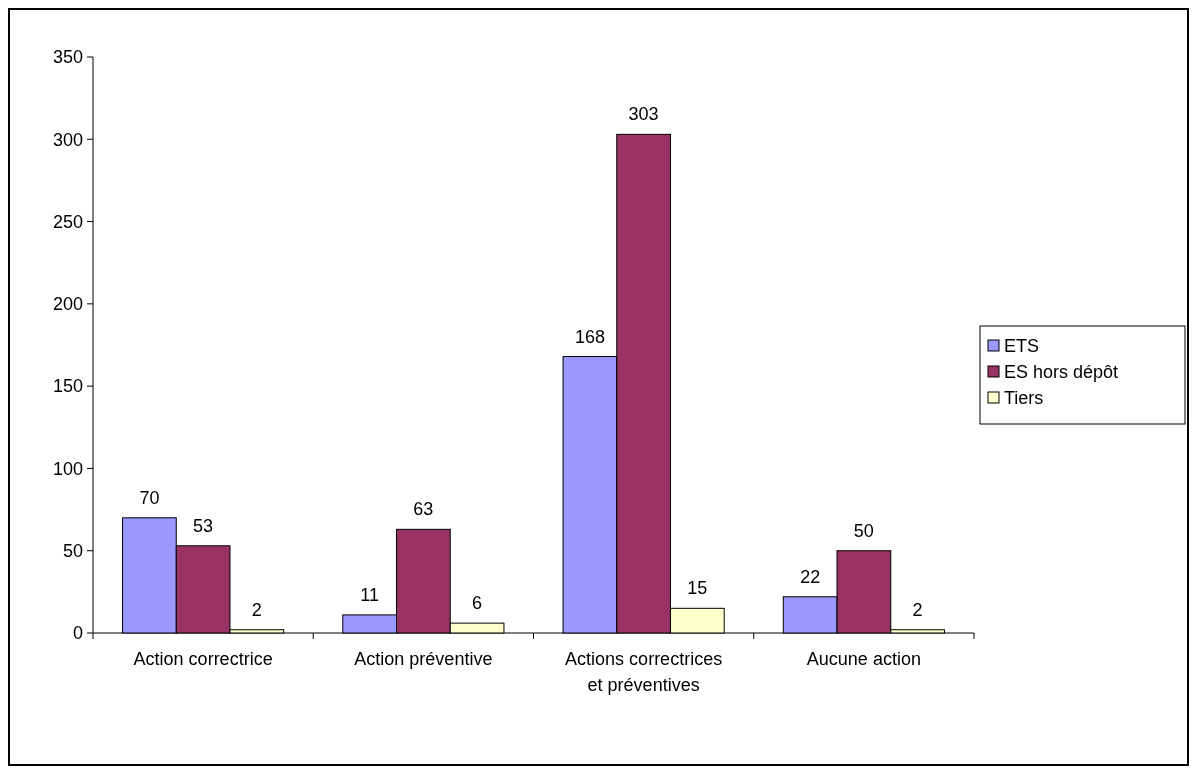 This screenshot has height=774, width=1197. Describe the element at coordinates (149, 497) in the screenshot. I see `data-label: 70` at that location.